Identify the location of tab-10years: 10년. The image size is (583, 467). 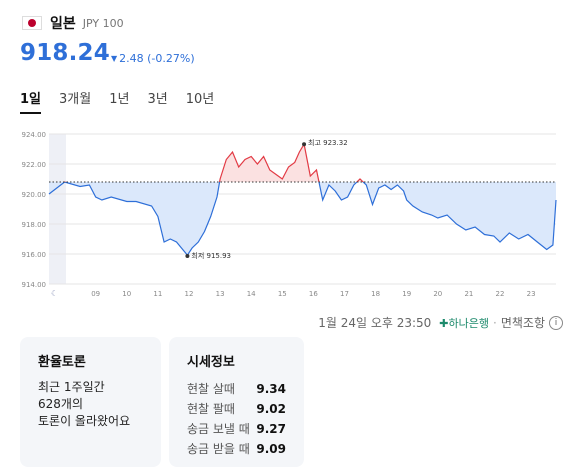
(200, 99).